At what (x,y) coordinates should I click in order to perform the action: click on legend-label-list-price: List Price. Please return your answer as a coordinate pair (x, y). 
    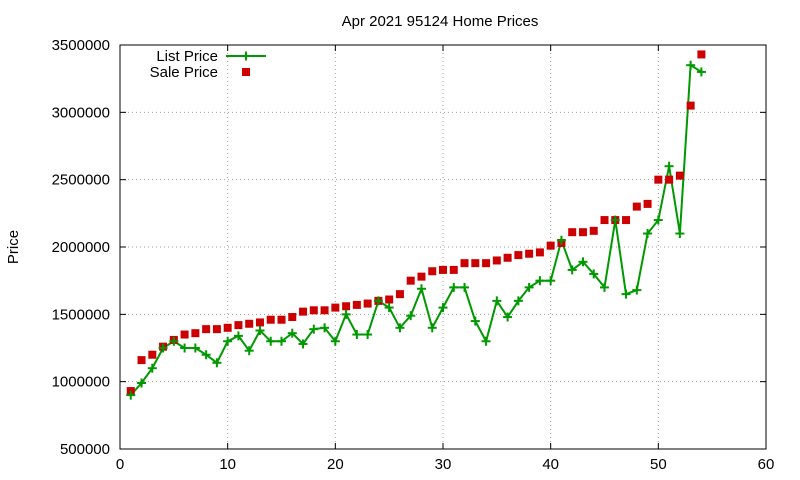
    Looking at the image, I should click on (187, 56).